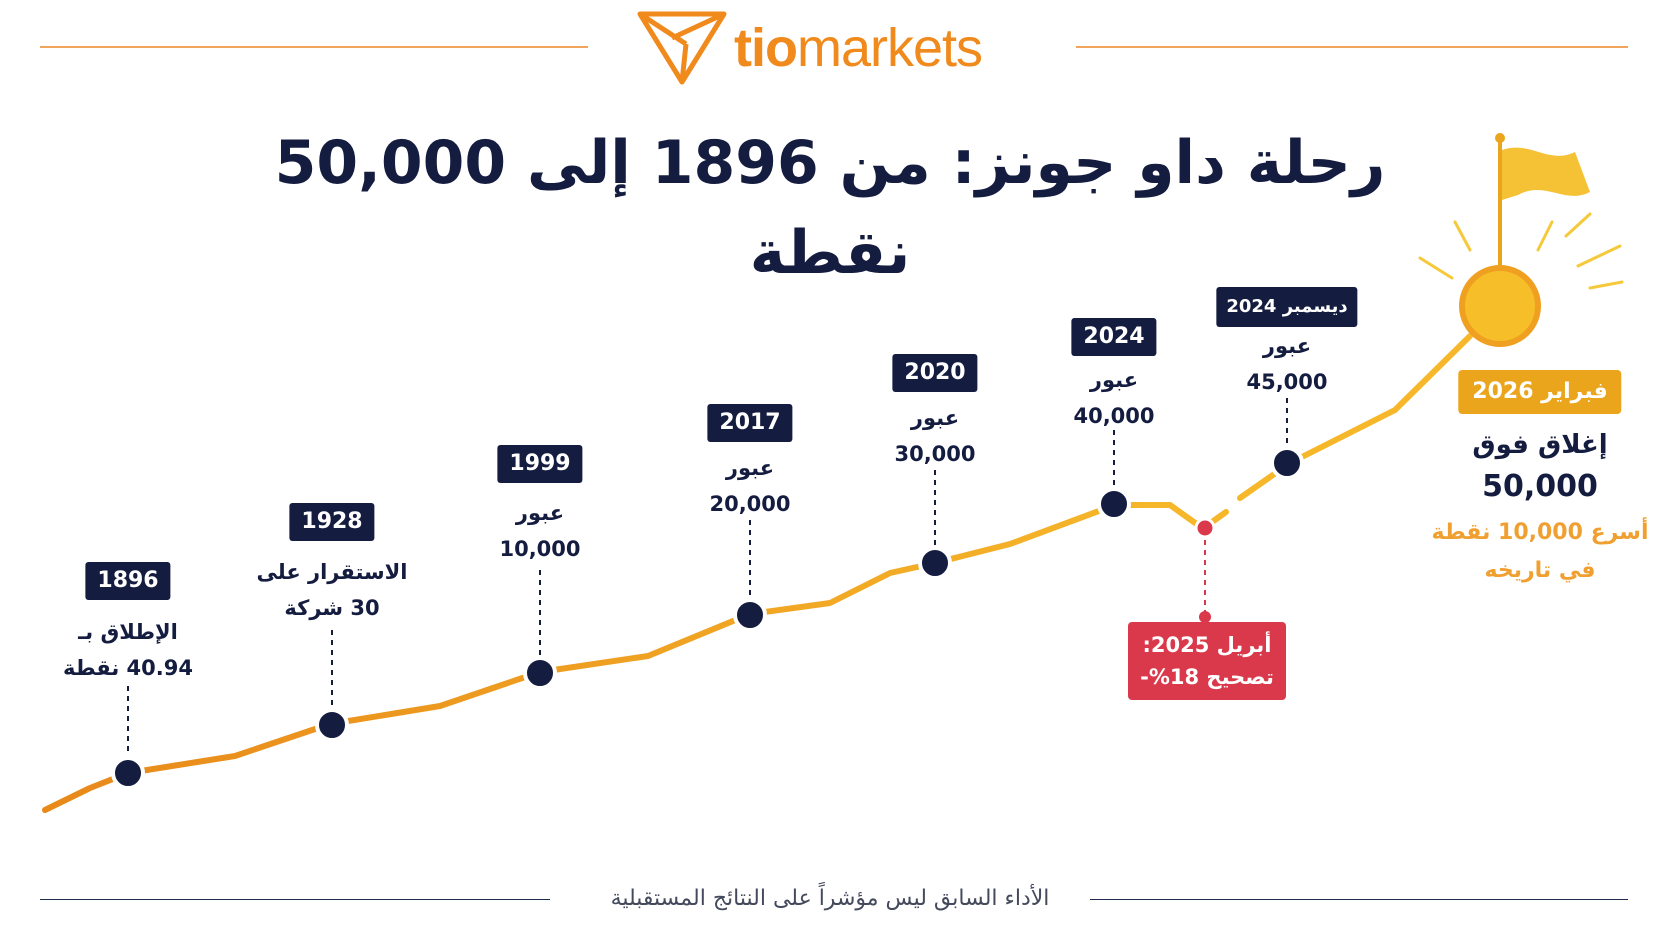  I want to click on brand-name-regular: markets, so click(889, 48).